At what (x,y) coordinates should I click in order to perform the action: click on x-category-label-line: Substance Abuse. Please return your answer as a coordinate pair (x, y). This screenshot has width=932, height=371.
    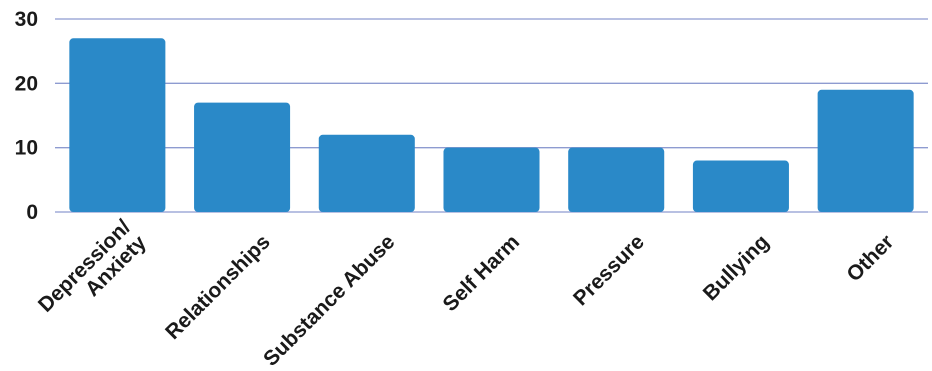
    Looking at the image, I should click on (329, 300).